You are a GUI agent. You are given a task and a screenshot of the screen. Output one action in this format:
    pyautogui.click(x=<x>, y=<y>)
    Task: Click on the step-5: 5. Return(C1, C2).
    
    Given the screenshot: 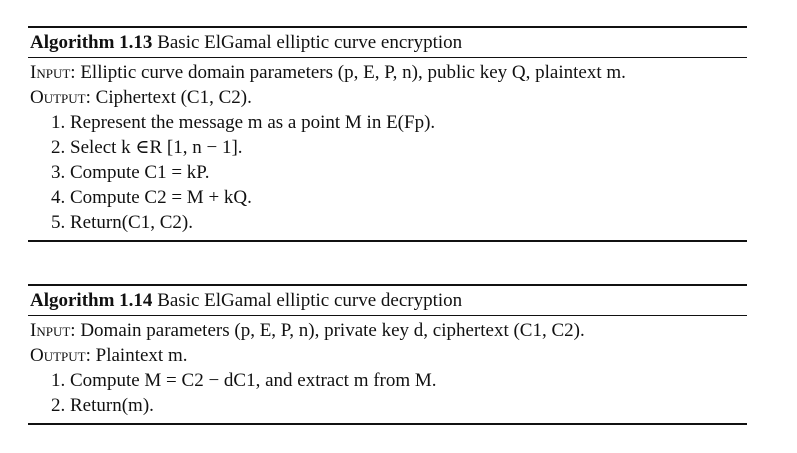 What is the action you would take?
    pyautogui.click(x=122, y=222)
    